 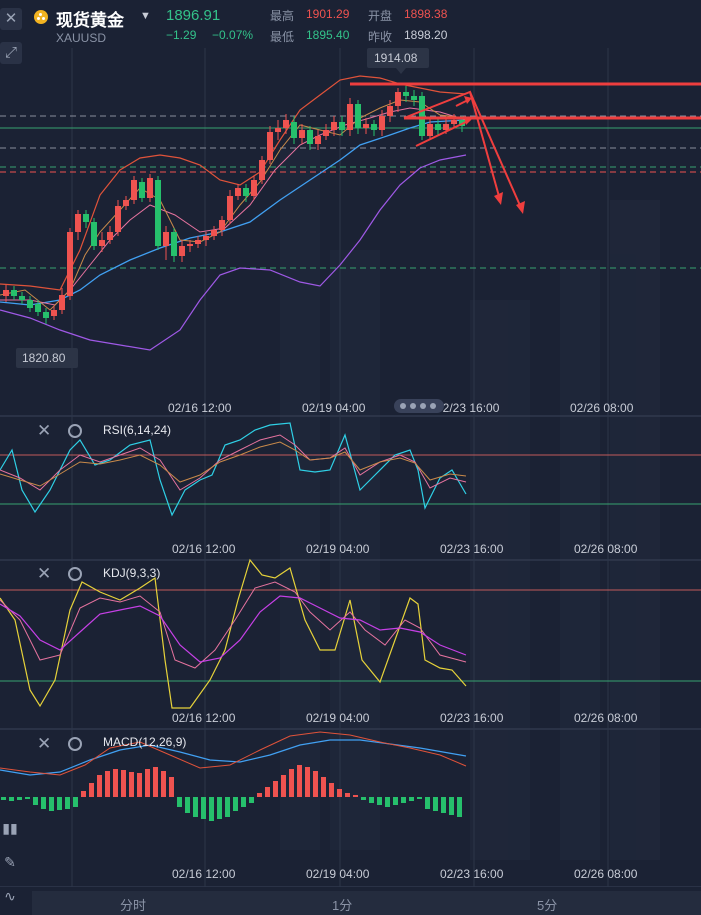 I want to click on interval-tabs: 分时 1分 5分, so click(x=366, y=903).